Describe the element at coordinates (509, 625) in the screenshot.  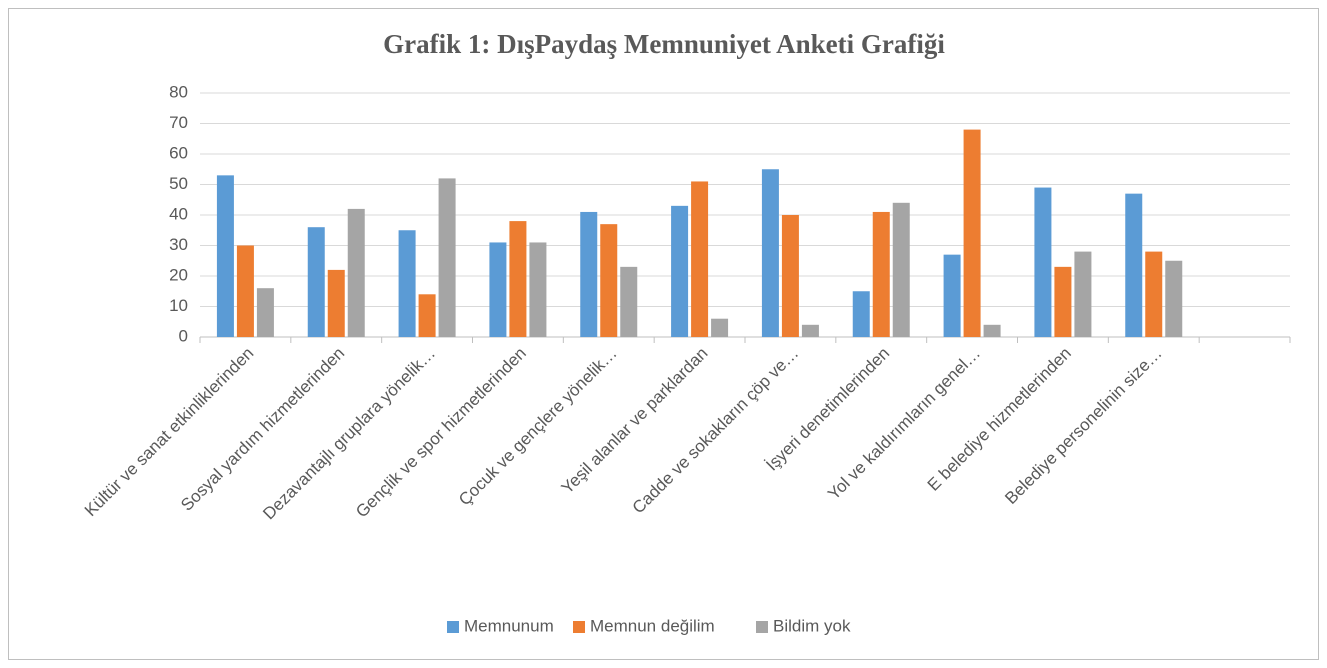
I see `legend-label: Memnunum` at that location.